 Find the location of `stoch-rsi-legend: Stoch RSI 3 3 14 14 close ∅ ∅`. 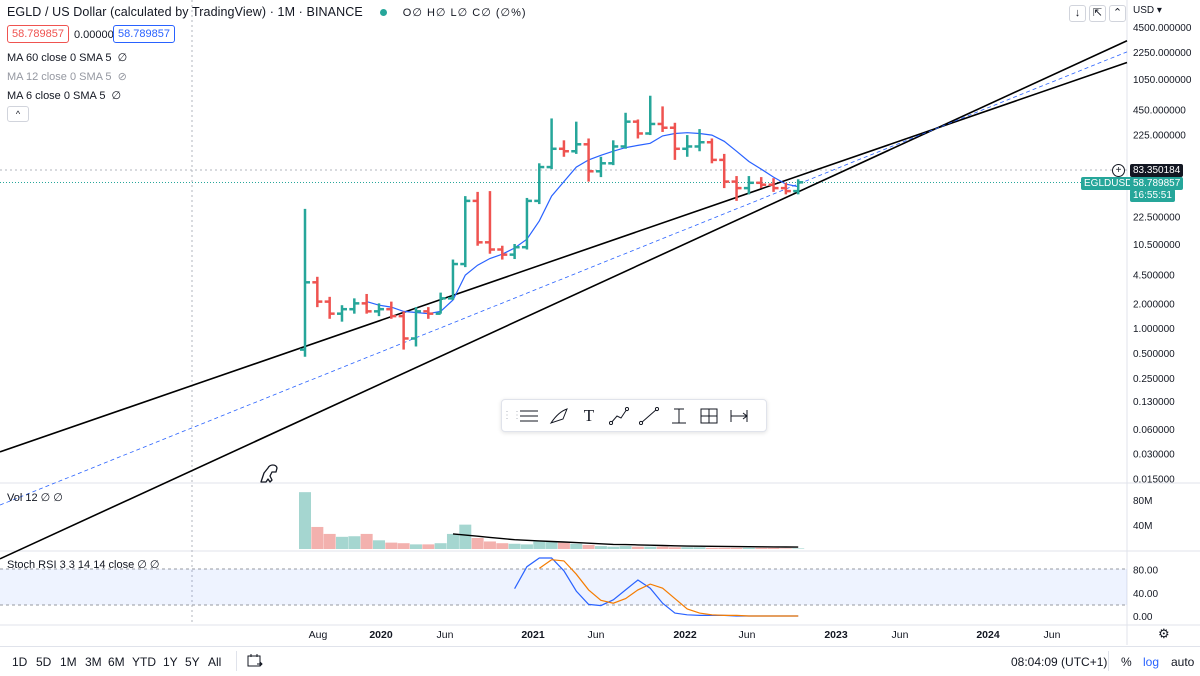

stoch-rsi-legend: Stoch RSI 3 3 14 14 close ∅ ∅ is located at coordinates (83, 565).